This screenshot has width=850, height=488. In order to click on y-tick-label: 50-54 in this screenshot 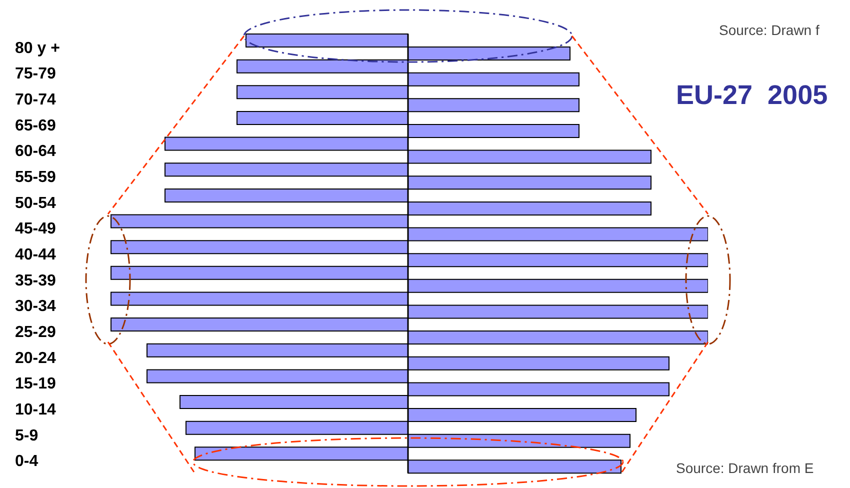, I will do `click(35, 203)`.